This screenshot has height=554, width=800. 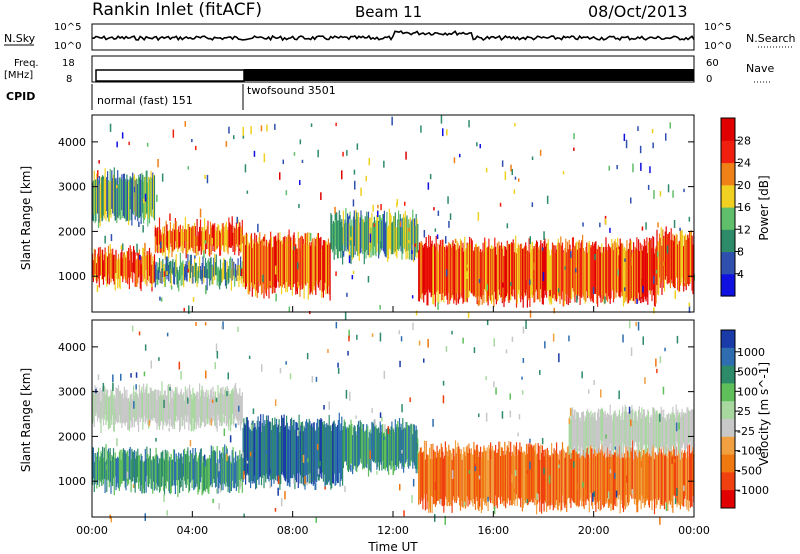 What do you see at coordinates (392, 547) in the screenshot?
I see `time-x-label: Time UT` at bounding box center [392, 547].